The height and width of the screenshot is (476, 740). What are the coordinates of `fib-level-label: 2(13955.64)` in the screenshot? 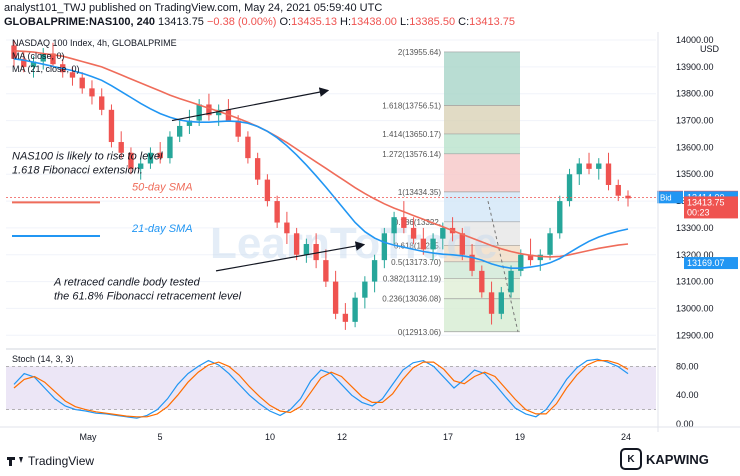 It's located at (419, 52).